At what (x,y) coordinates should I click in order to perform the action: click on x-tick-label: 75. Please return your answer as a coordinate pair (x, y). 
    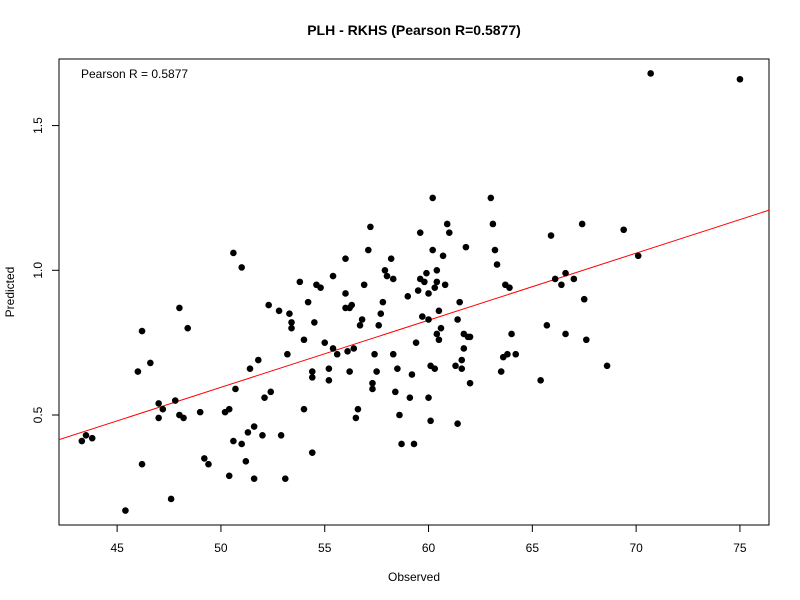
    Looking at the image, I should click on (740, 548).